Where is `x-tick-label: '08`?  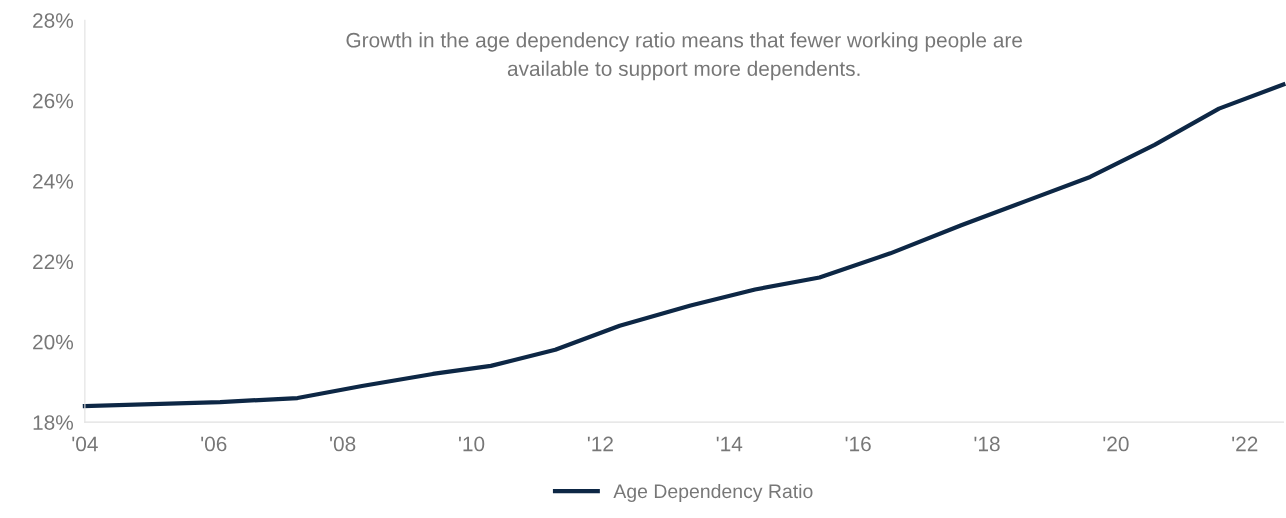 x-tick-label: '08 is located at coordinates (343, 444).